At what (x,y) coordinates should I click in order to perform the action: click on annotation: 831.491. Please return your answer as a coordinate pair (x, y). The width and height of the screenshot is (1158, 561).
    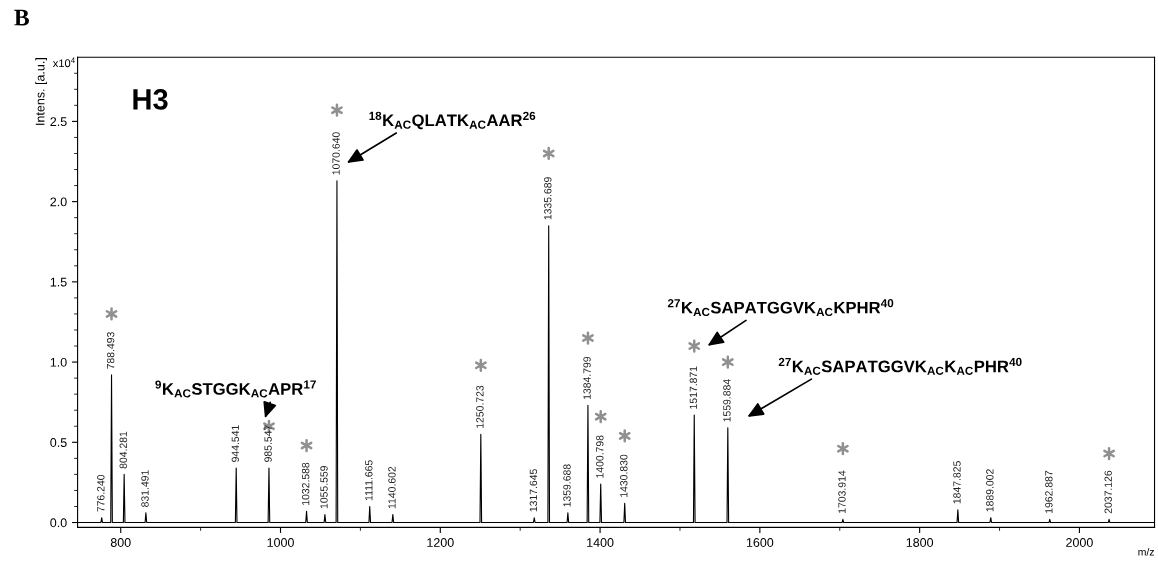
    Looking at the image, I should click on (145, 488).